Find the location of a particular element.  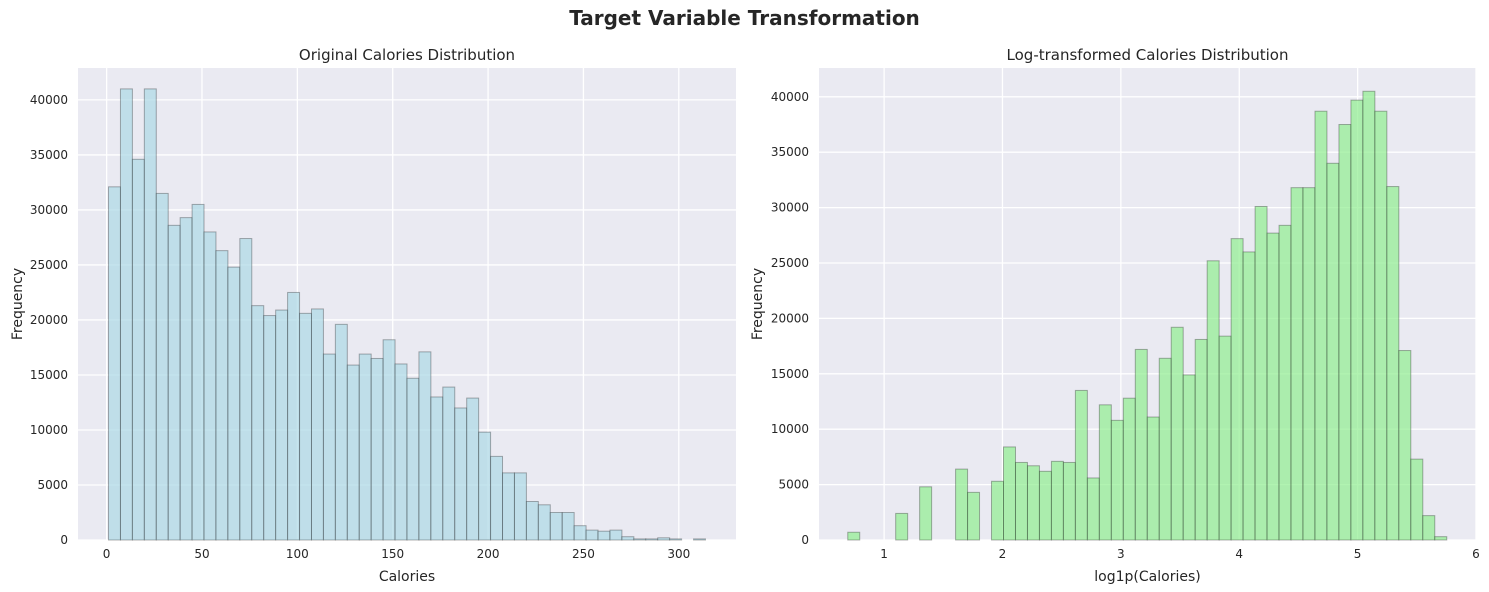

y-tick-label: 40000 is located at coordinates (49, 100).